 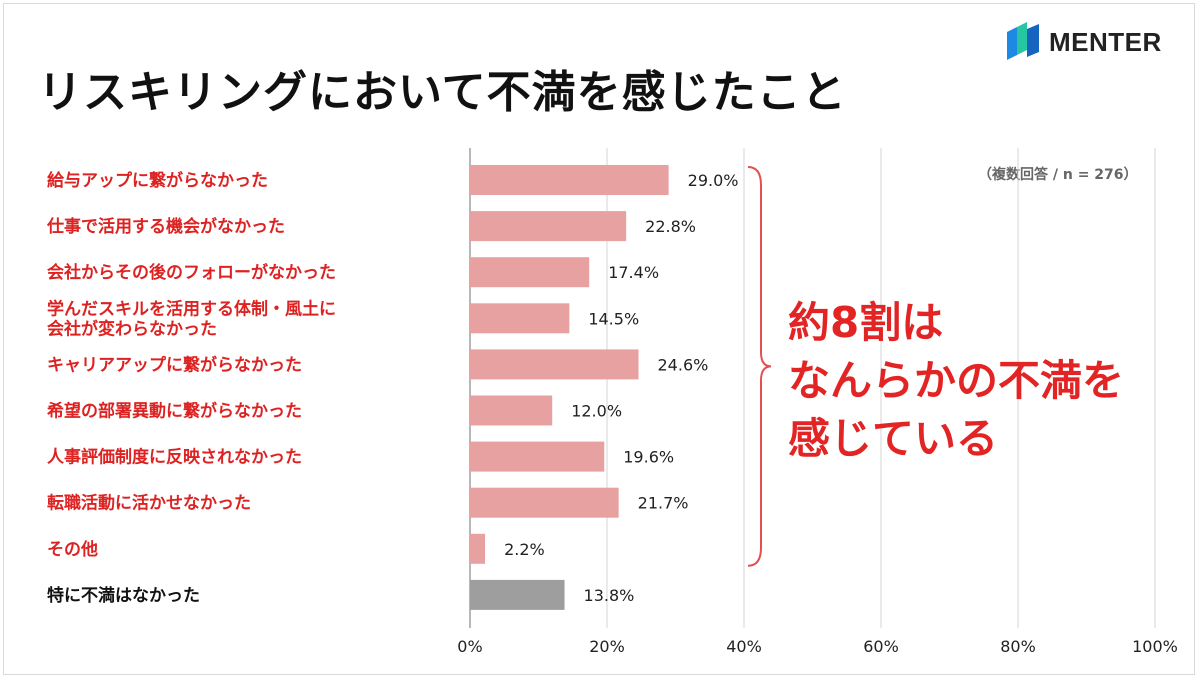 I want to click on menter-logo-icon, so click(x=1023, y=41).